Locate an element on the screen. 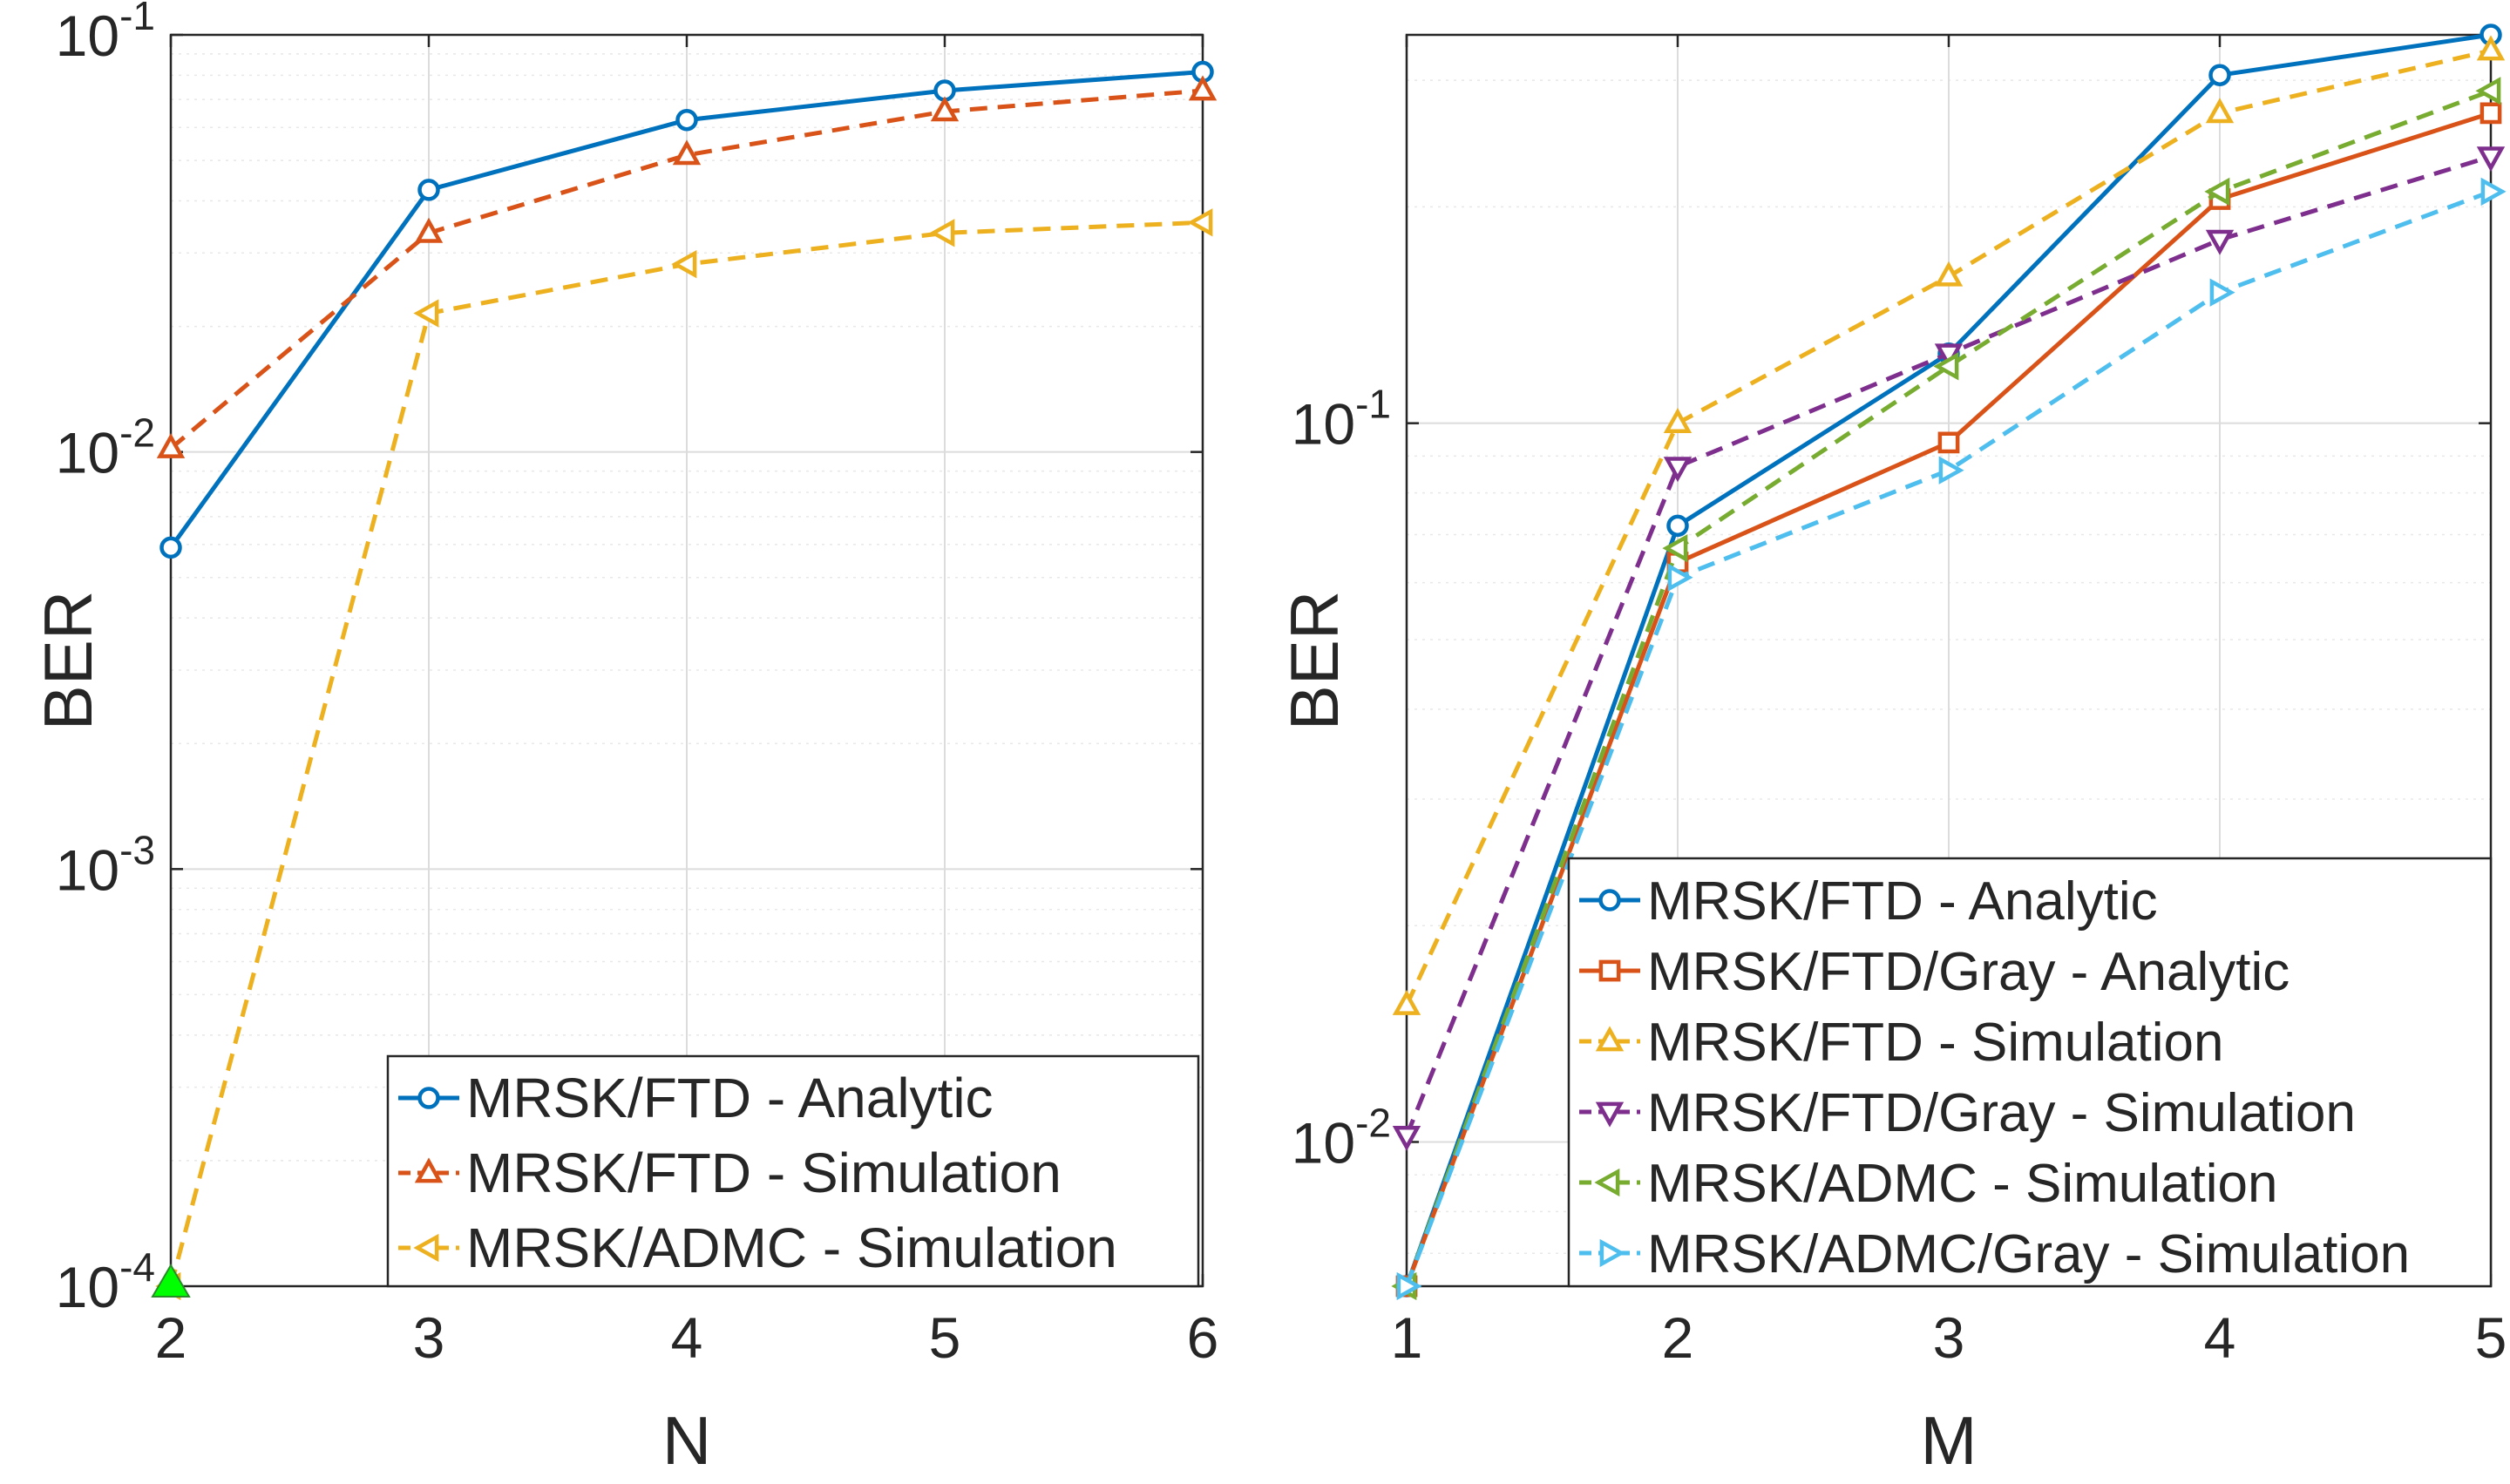 This screenshot has height=1484, width=2510. chart-1-legend-item: MRSK/FTD - Simulation is located at coordinates (730, 1173).